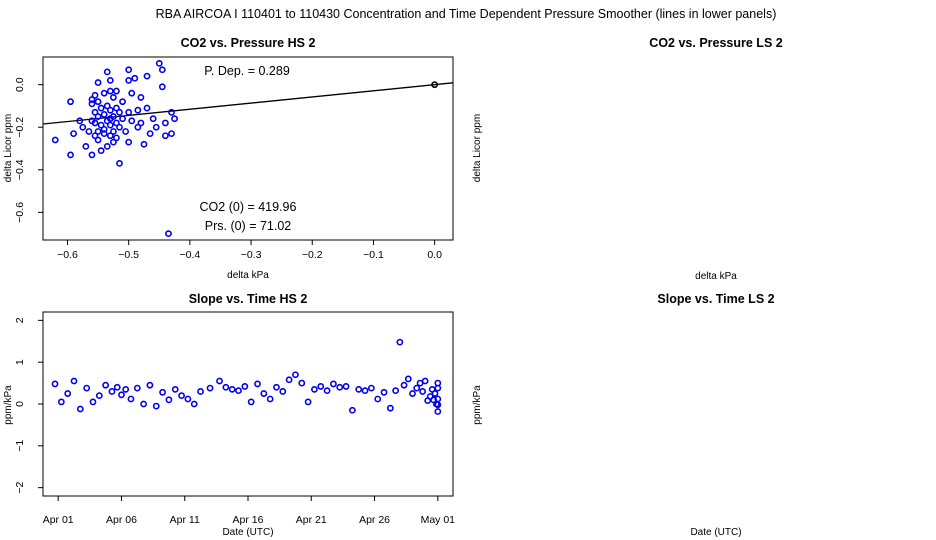 Image resolution: width=936 pixels, height=540 pixels. What do you see at coordinates (20, 320) in the screenshot?
I see `y-tick-label: 2` at bounding box center [20, 320].